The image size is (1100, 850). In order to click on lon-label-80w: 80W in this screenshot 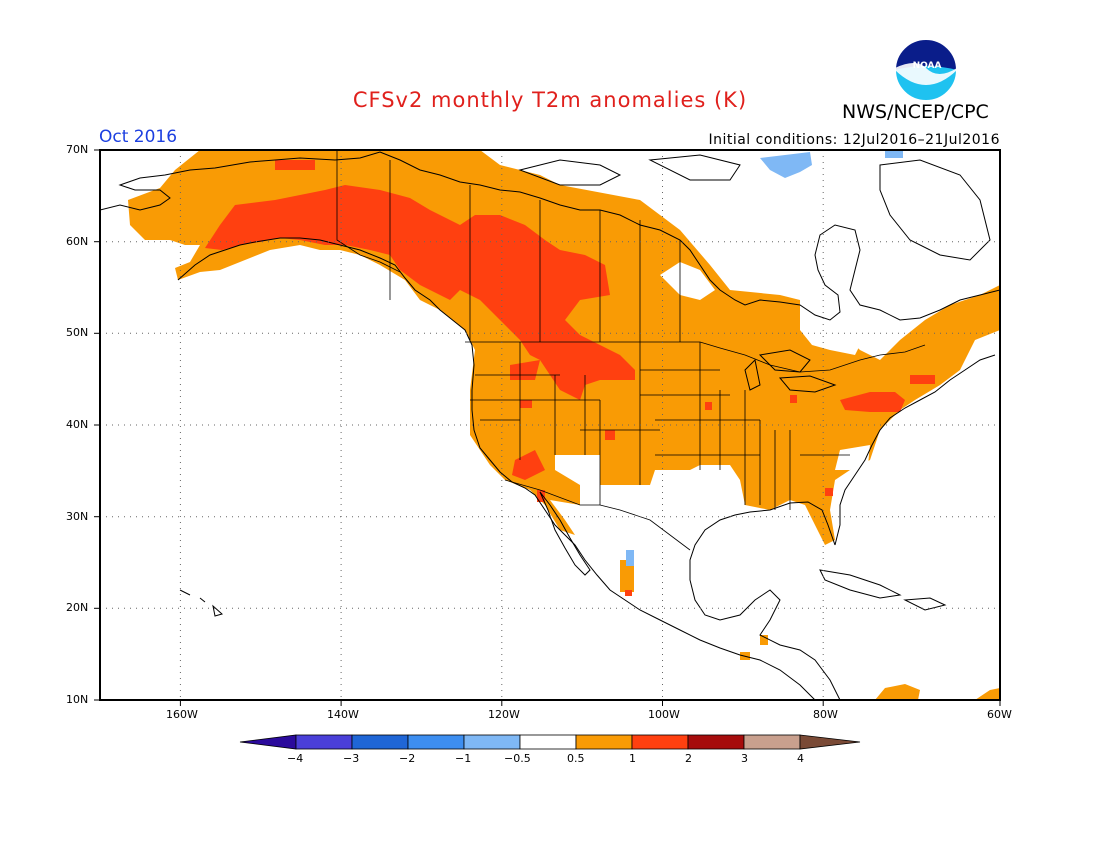, I will do `click(825, 714)`.